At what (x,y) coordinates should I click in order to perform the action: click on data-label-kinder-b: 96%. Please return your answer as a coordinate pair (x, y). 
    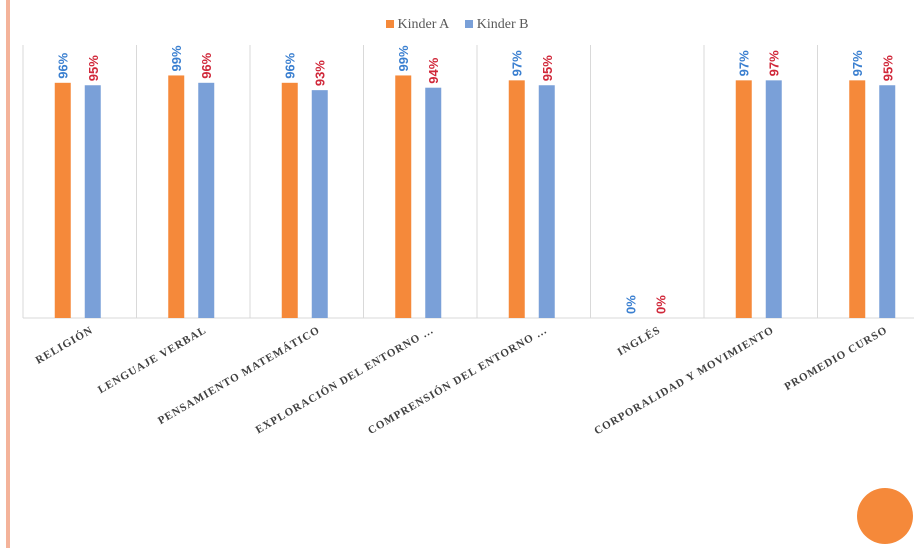
    Looking at the image, I should click on (206, 65).